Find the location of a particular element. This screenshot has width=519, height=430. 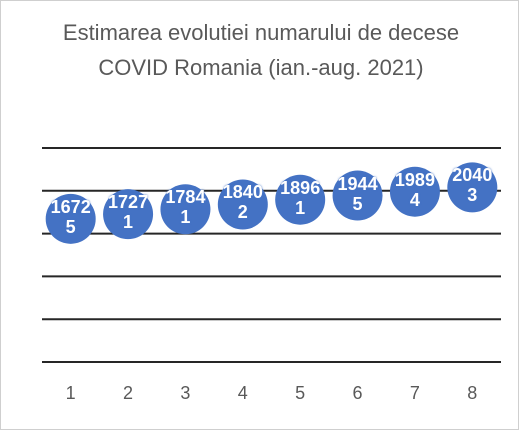

x-tick-label: 4 is located at coordinates (243, 393).